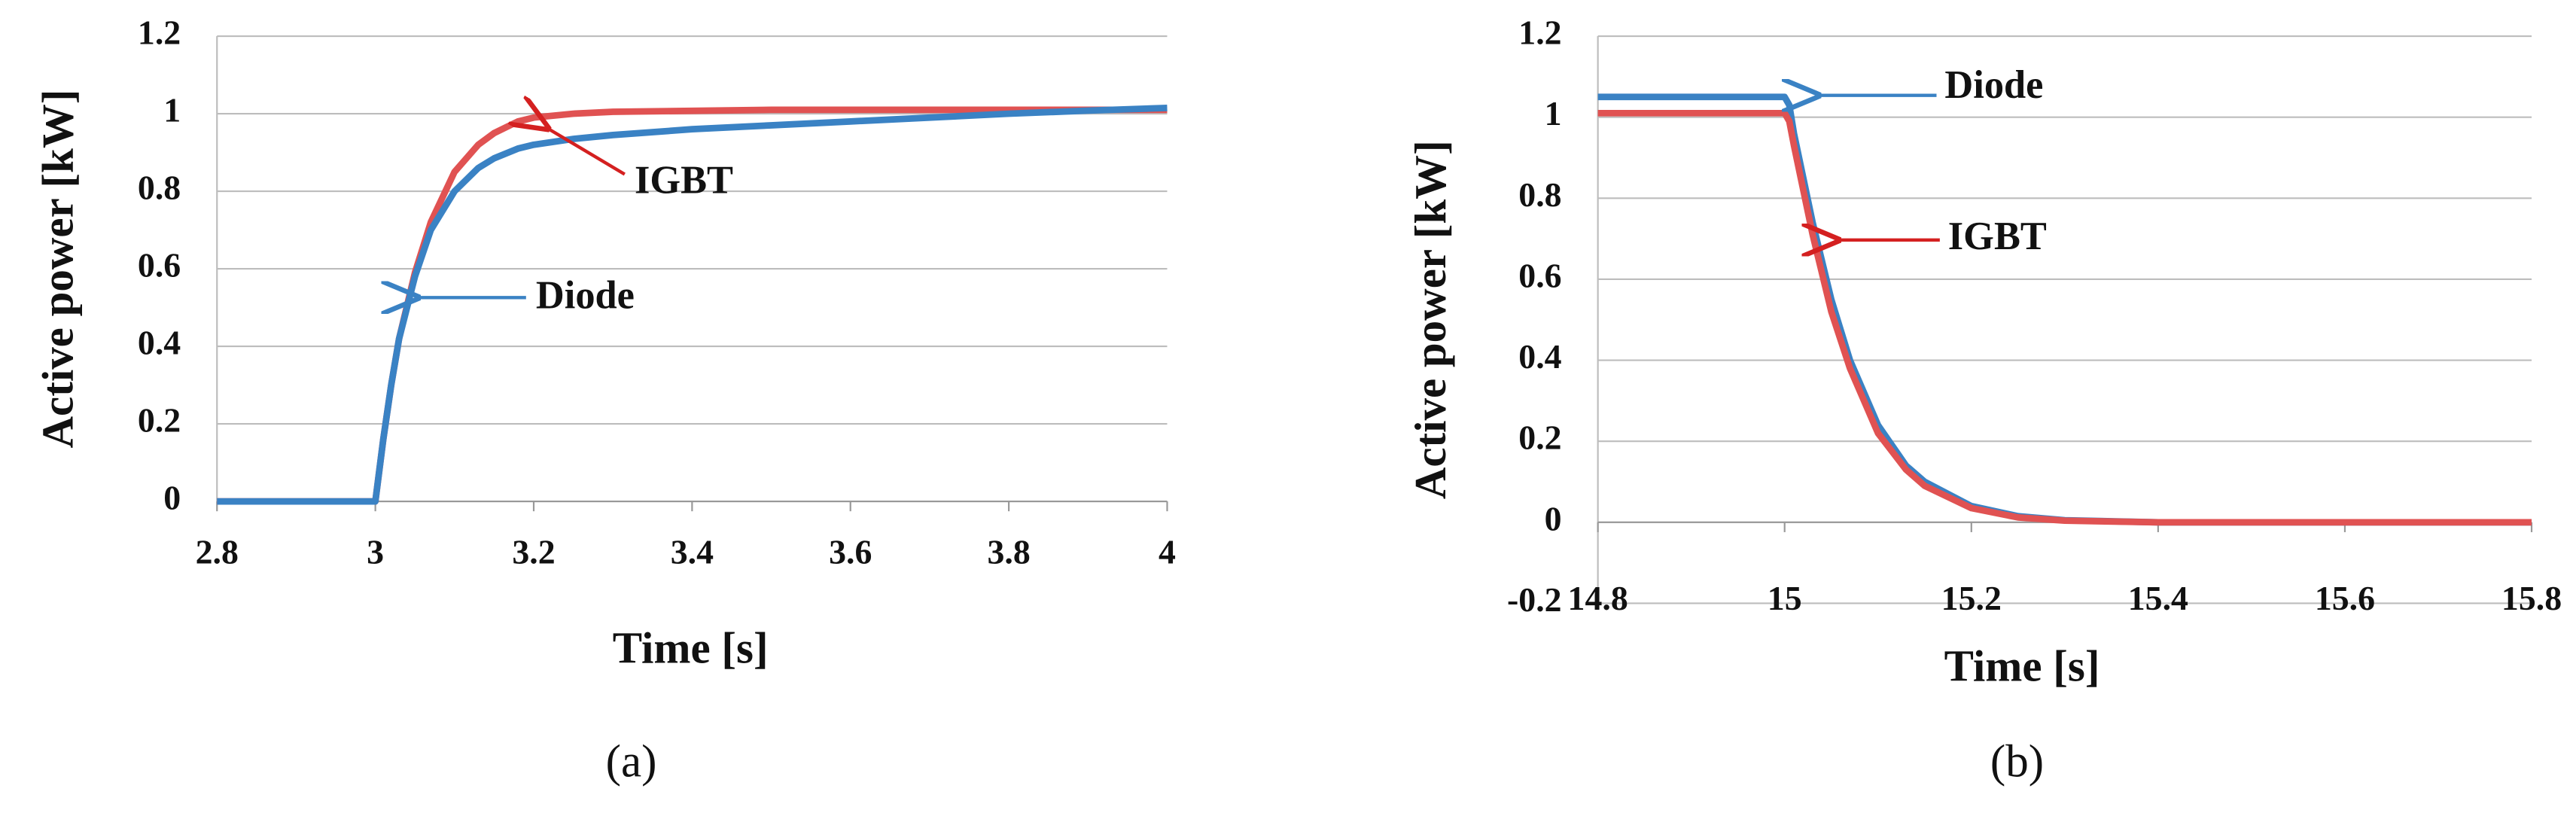 This screenshot has height=819, width=2576. Describe the element at coordinates (632, 762) in the screenshot. I see `panel-label: (a)` at that location.